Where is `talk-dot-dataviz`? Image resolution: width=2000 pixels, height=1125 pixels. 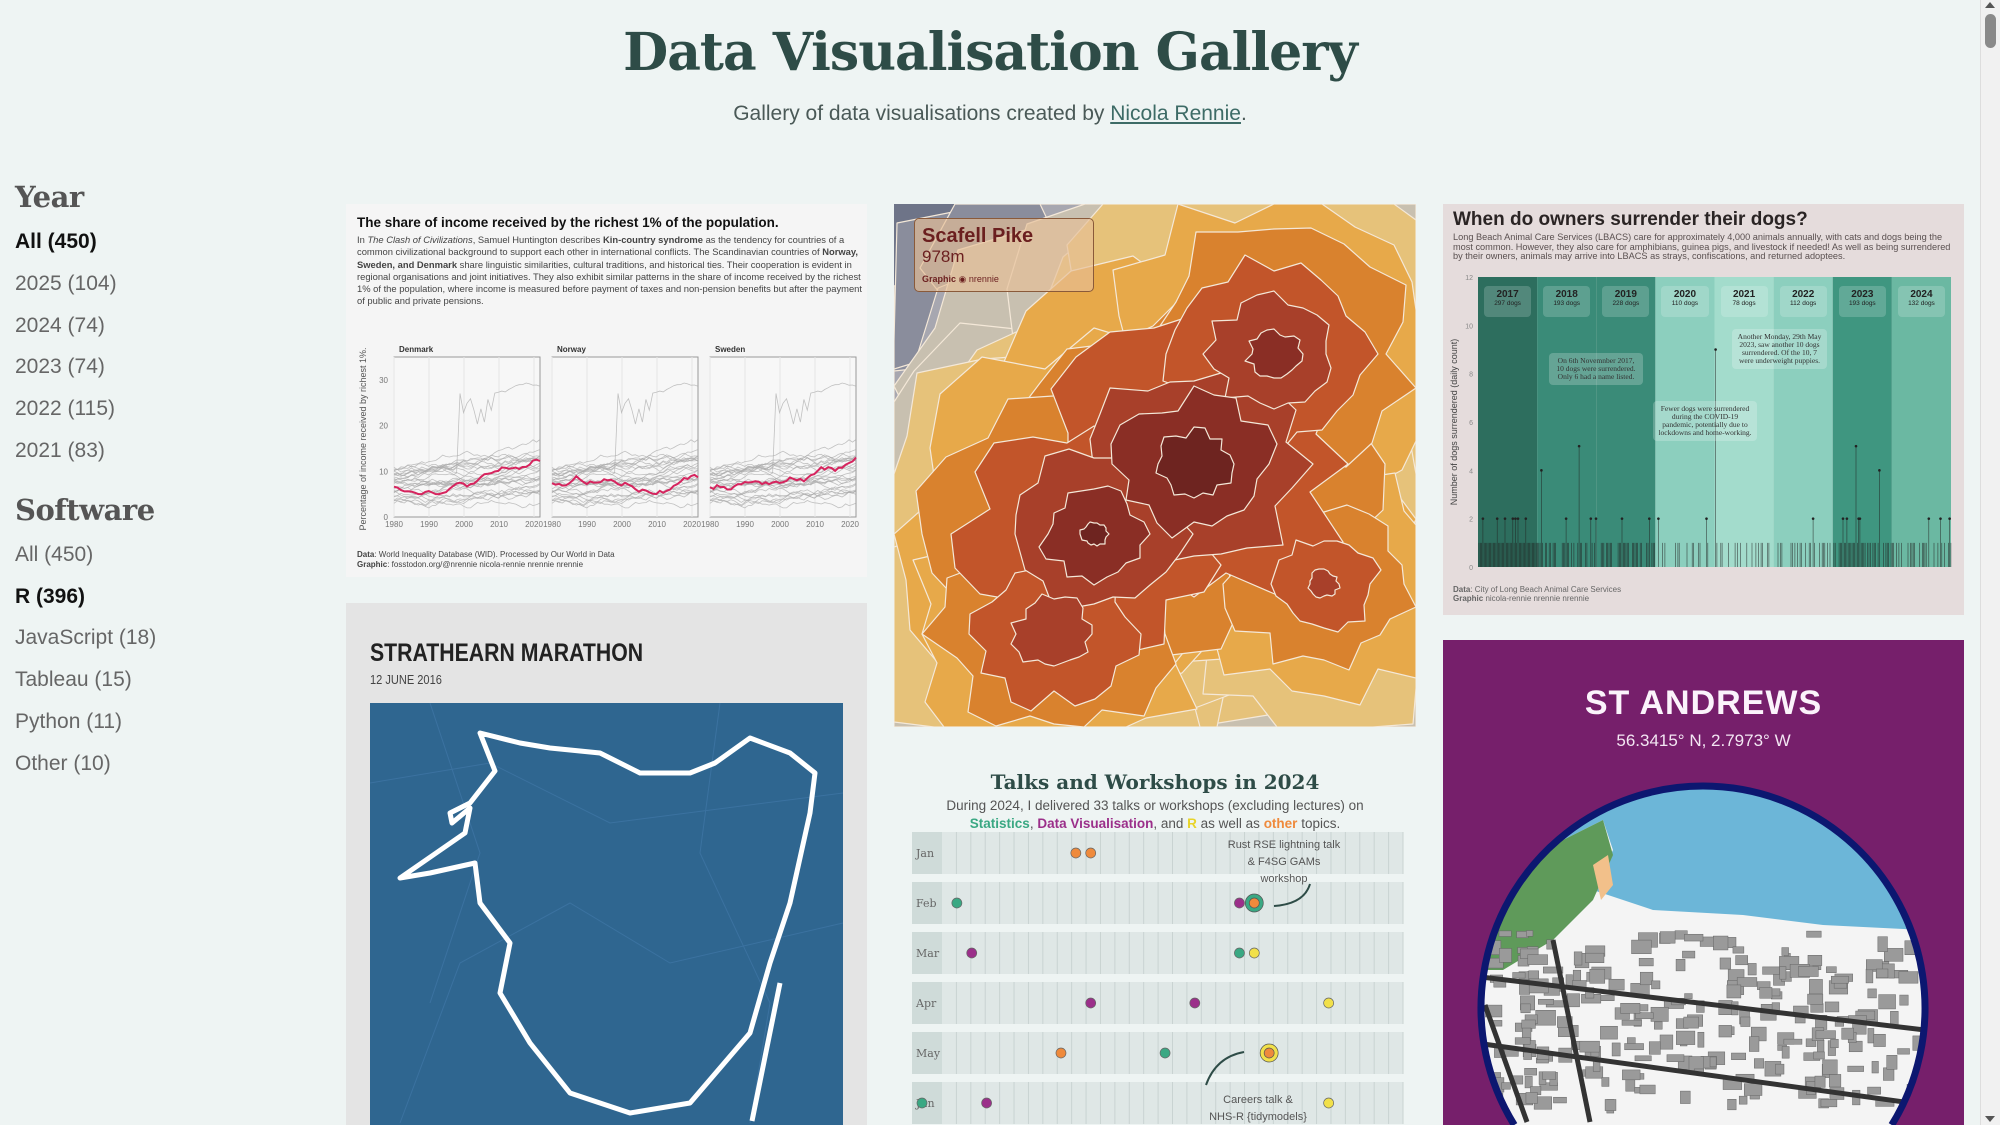
talk-dot-dataviz is located at coordinates (972, 953).